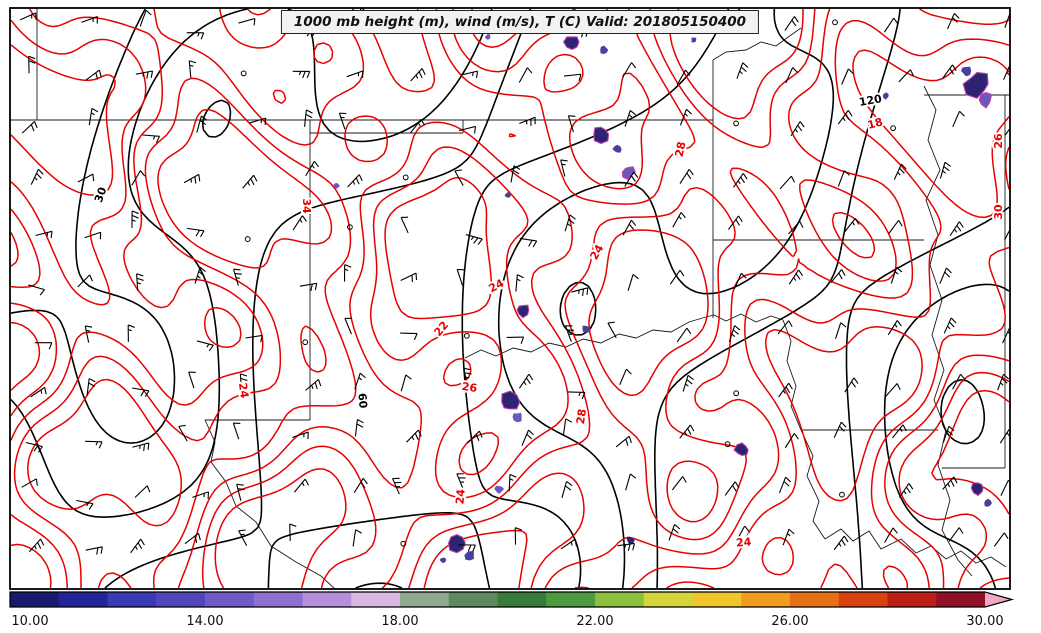 Image resolution: width=1041 pixels, height=633 pixels. Describe the element at coordinates (875, 123) in the screenshot. I see `contour-label: 18` at that location.